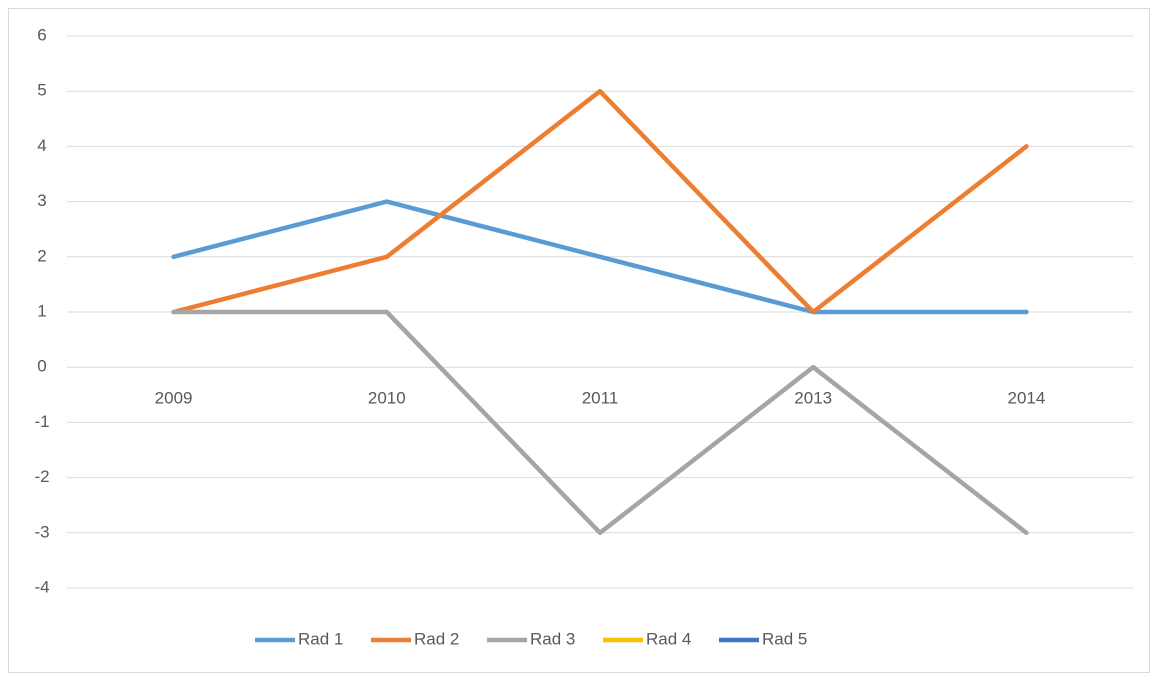 The image size is (1153, 675). Describe the element at coordinates (41, 200) in the screenshot. I see `y-tick-label: 3` at that location.